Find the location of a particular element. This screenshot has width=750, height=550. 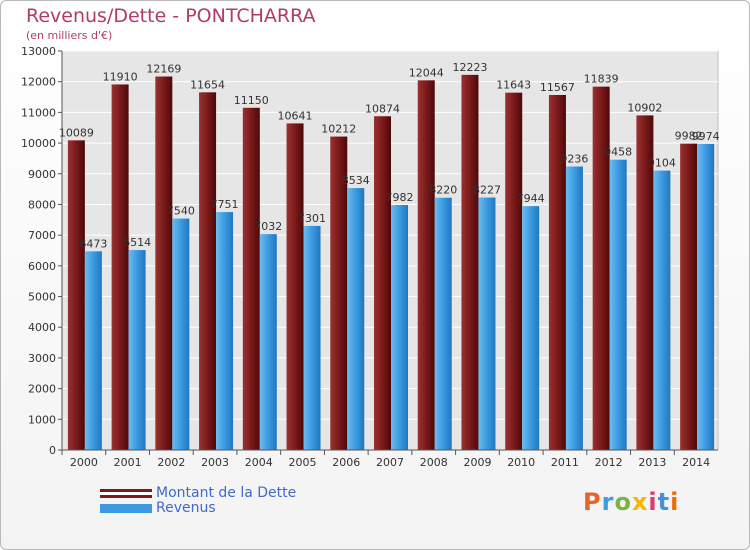

data-label-dette: 11654 is located at coordinates (207, 84).